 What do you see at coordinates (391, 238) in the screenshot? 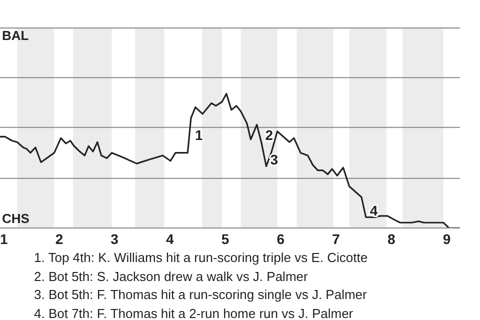
I see `x-tick-label: 8` at bounding box center [391, 238].